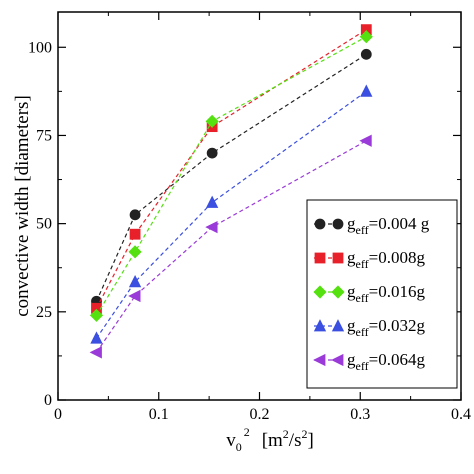  Describe the element at coordinates (386, 259) in the screenshot. I see `legend-label: geff=0.008g` at that location.